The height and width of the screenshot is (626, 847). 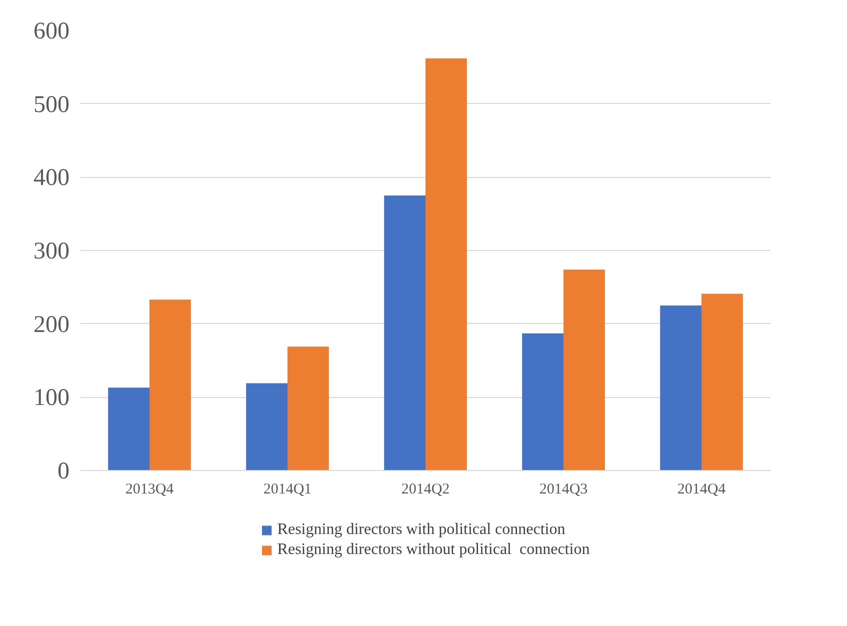 I want to click on y-tick-label: 0, so click(x=64, y=471).